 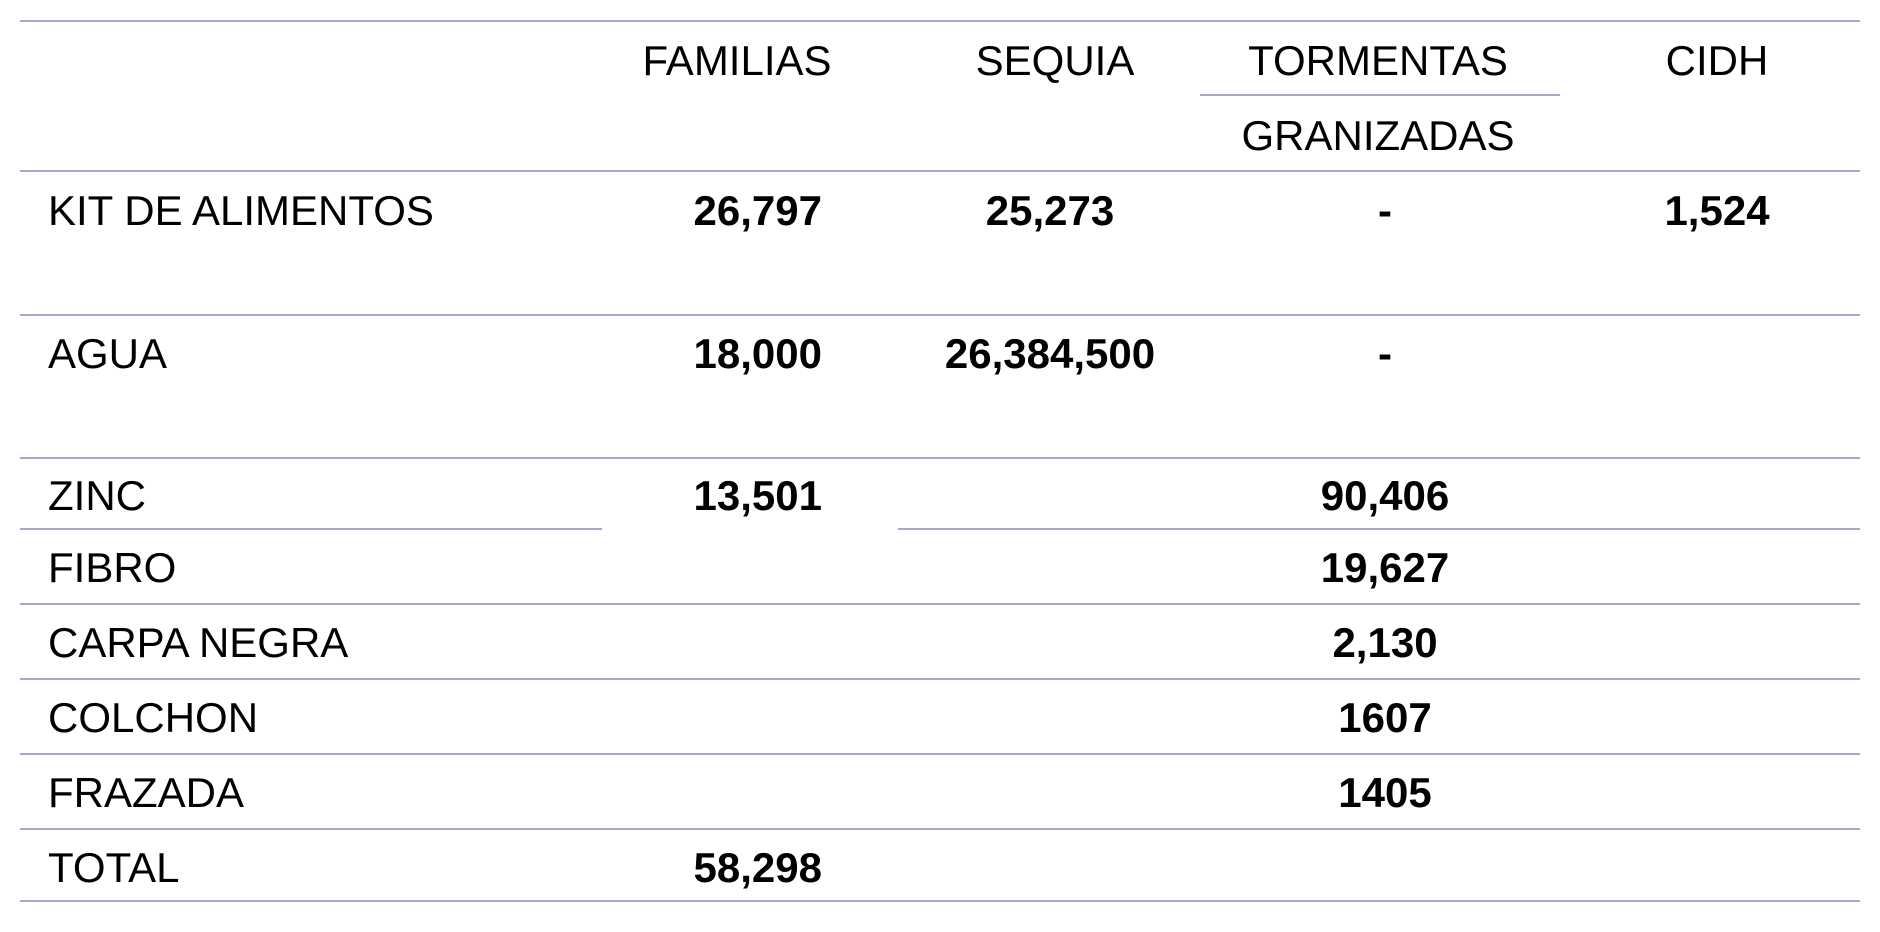 What do you see at coordinates (1380, 95) in the screenshot?
I see `rule-tormentas-underline` at bounding box center [1380, 95].